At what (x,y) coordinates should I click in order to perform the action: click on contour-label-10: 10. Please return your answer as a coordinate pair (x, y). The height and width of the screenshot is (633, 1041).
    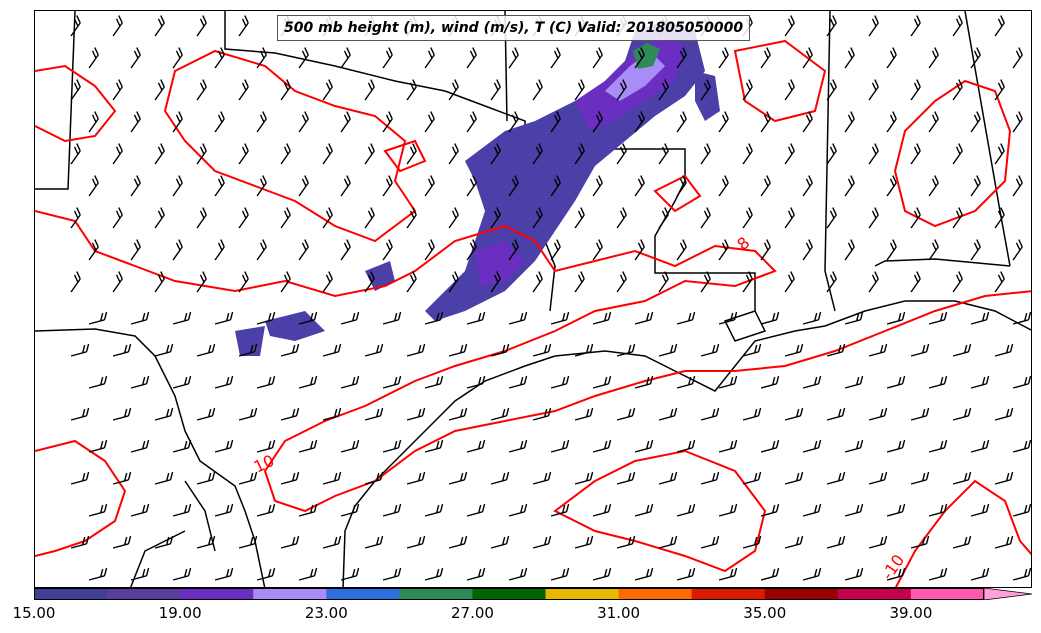
    Looking at the image, I should click on (264, 464).